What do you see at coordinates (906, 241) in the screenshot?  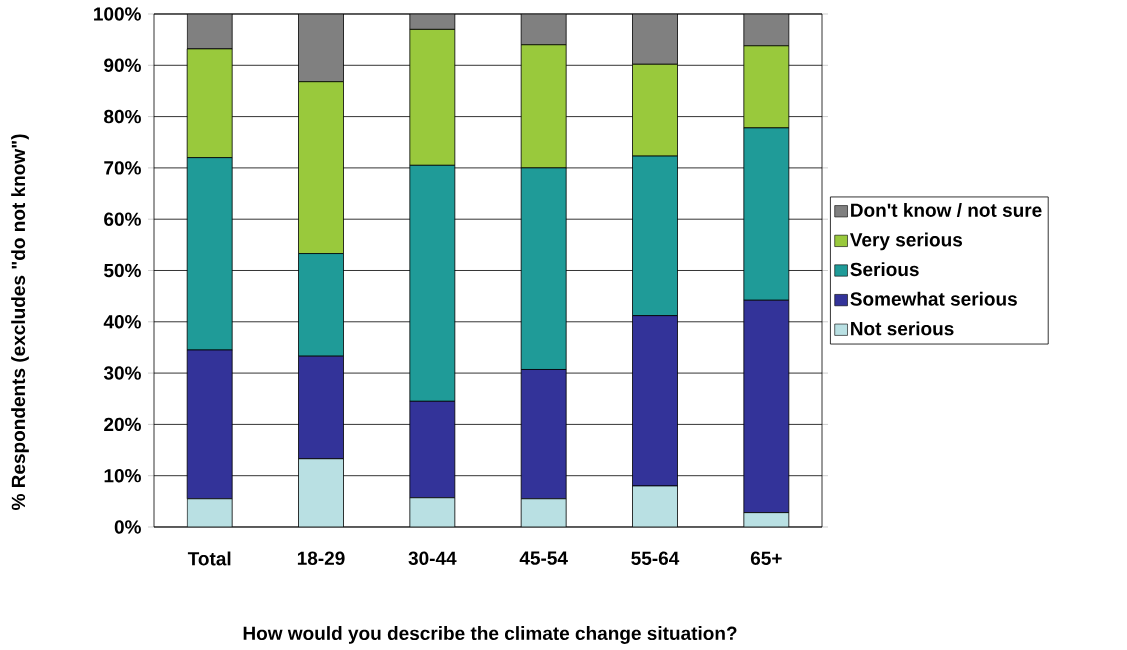 I see `legend-label: Very serious` at bounding box center [906, 241].